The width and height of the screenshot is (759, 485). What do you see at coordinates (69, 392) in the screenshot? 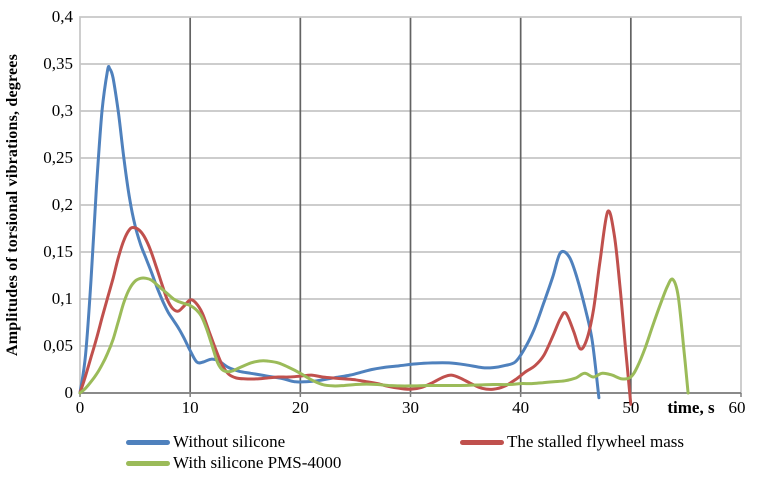
I see `y-tick-label: 0` at bounding box center [69, 392].